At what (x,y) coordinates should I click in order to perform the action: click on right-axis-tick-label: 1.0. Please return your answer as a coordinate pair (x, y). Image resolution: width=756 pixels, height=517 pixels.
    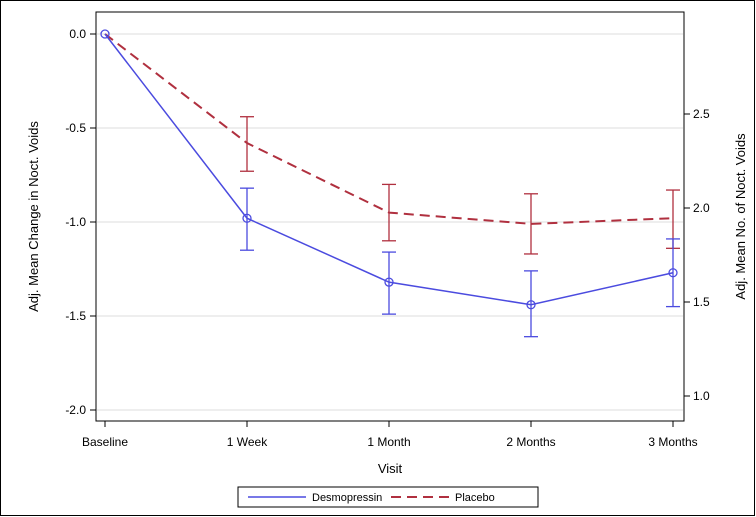
    Looking at the image, I should click on (701, 396).